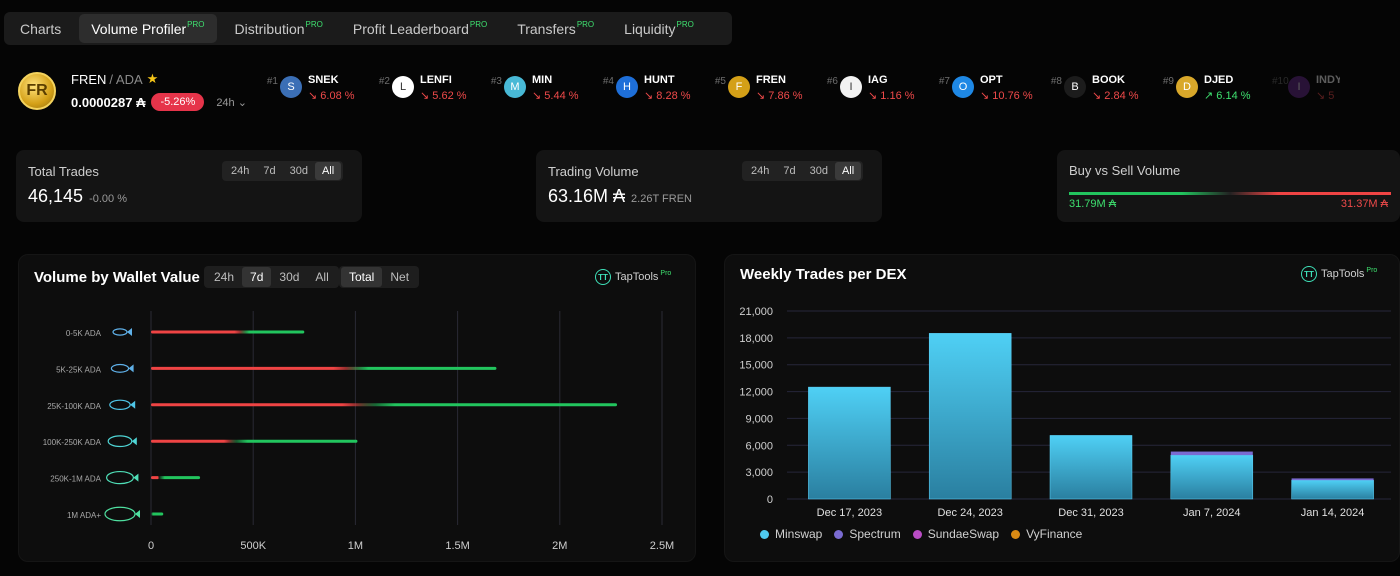 The width and height of the screenshot is (1400, 576). What do you see at coordinates (1328, 88) in the screenshot?
I see `ticker-text: INDY ↘ 5` at bounding box center [1328, 88].